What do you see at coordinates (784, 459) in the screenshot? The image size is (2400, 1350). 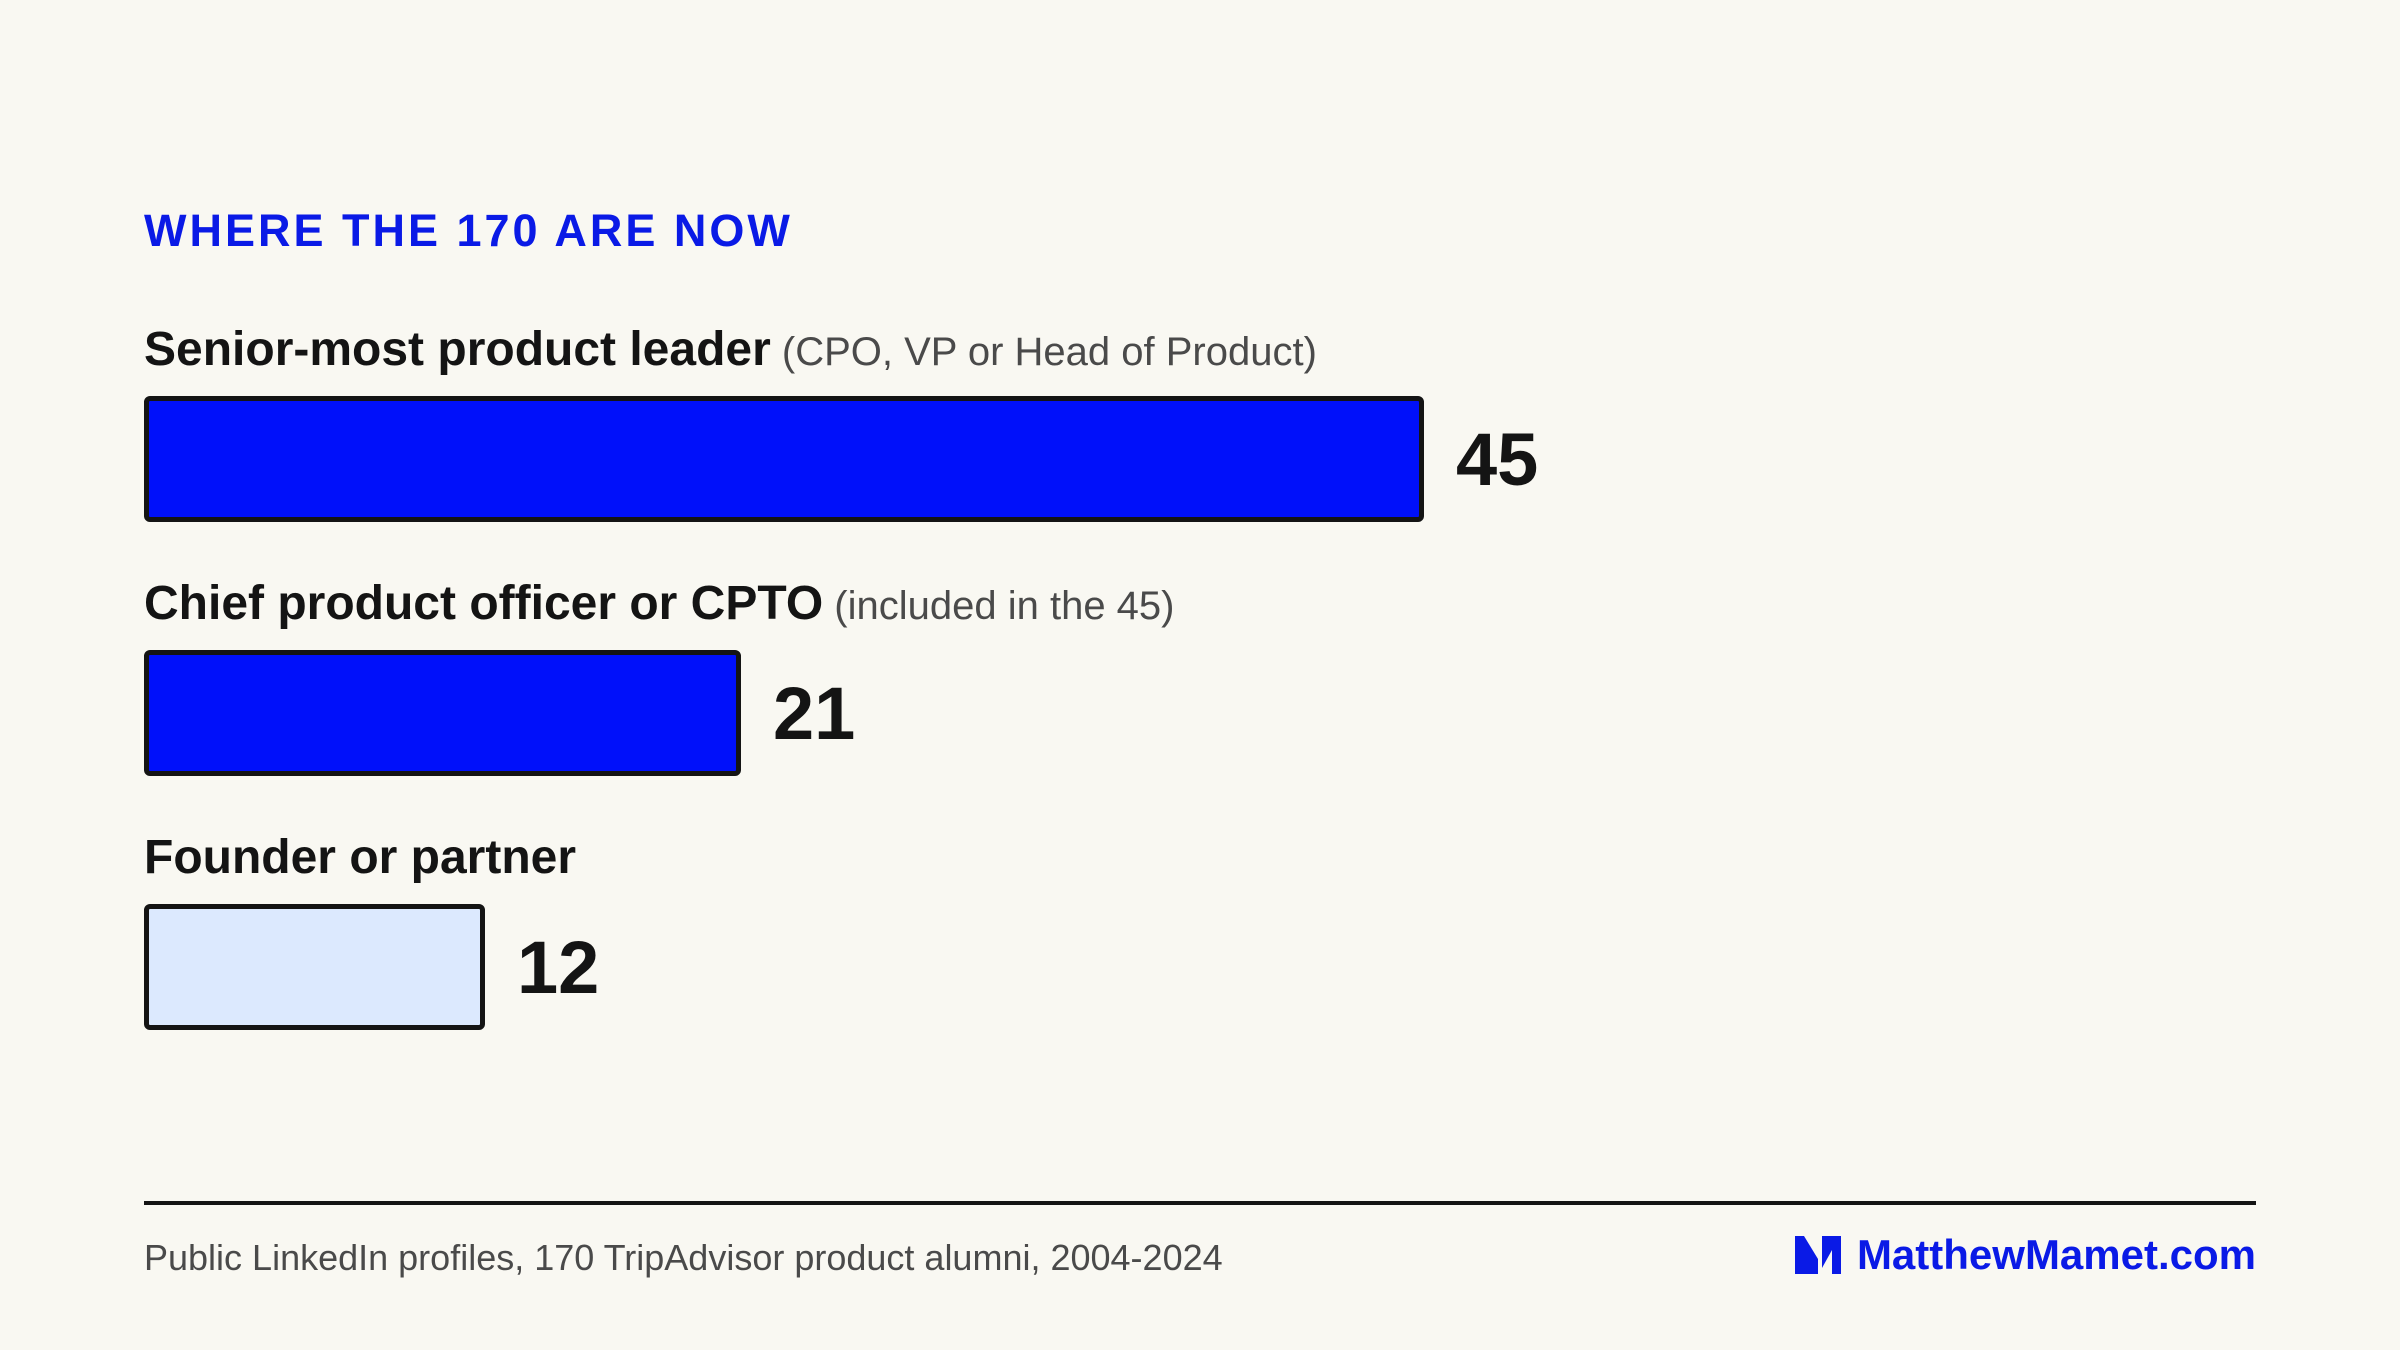 I see `bar-senior-most-product-leader` at bounding box center [784, 459].